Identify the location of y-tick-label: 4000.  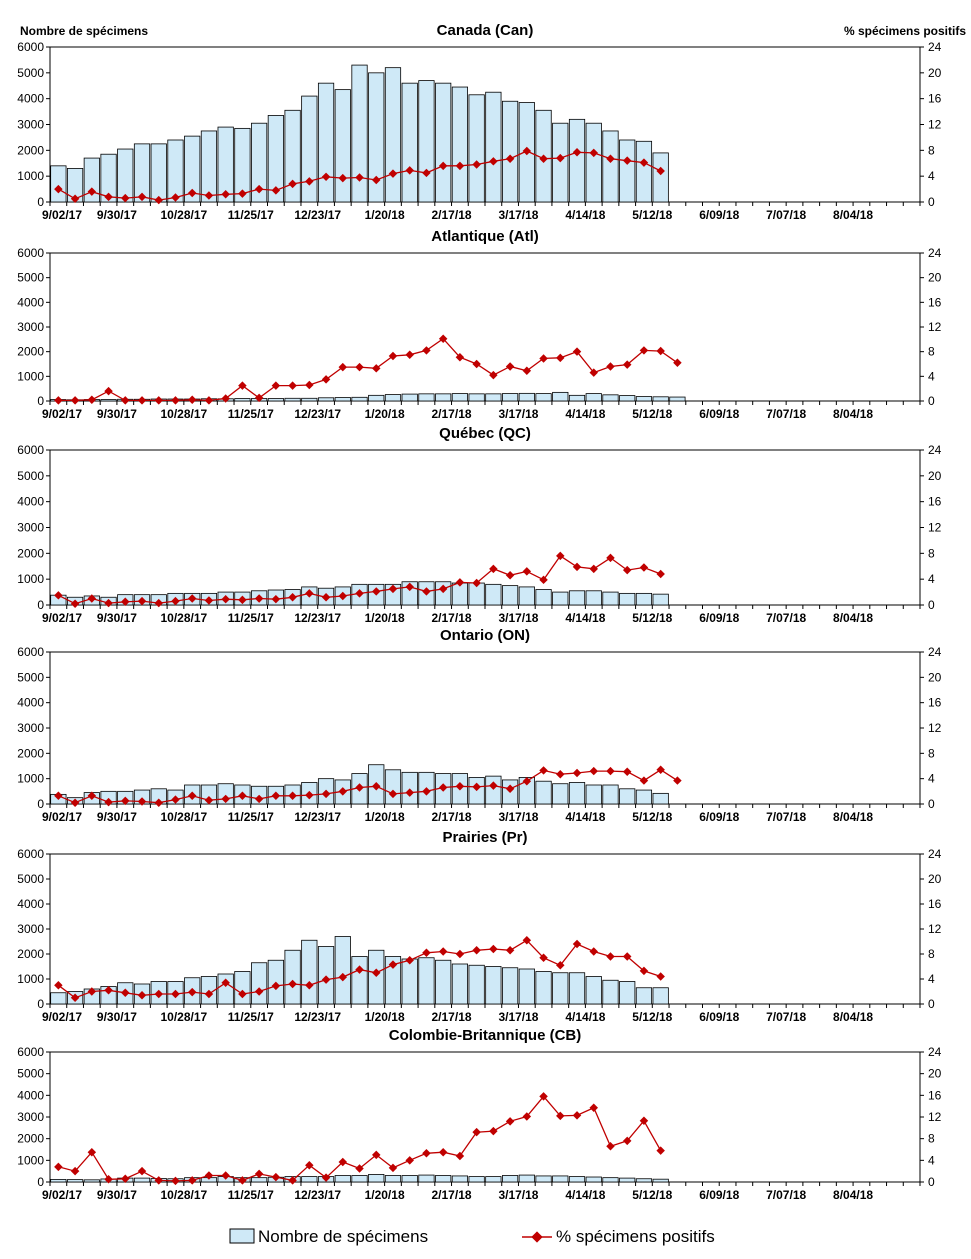
(30, 302).